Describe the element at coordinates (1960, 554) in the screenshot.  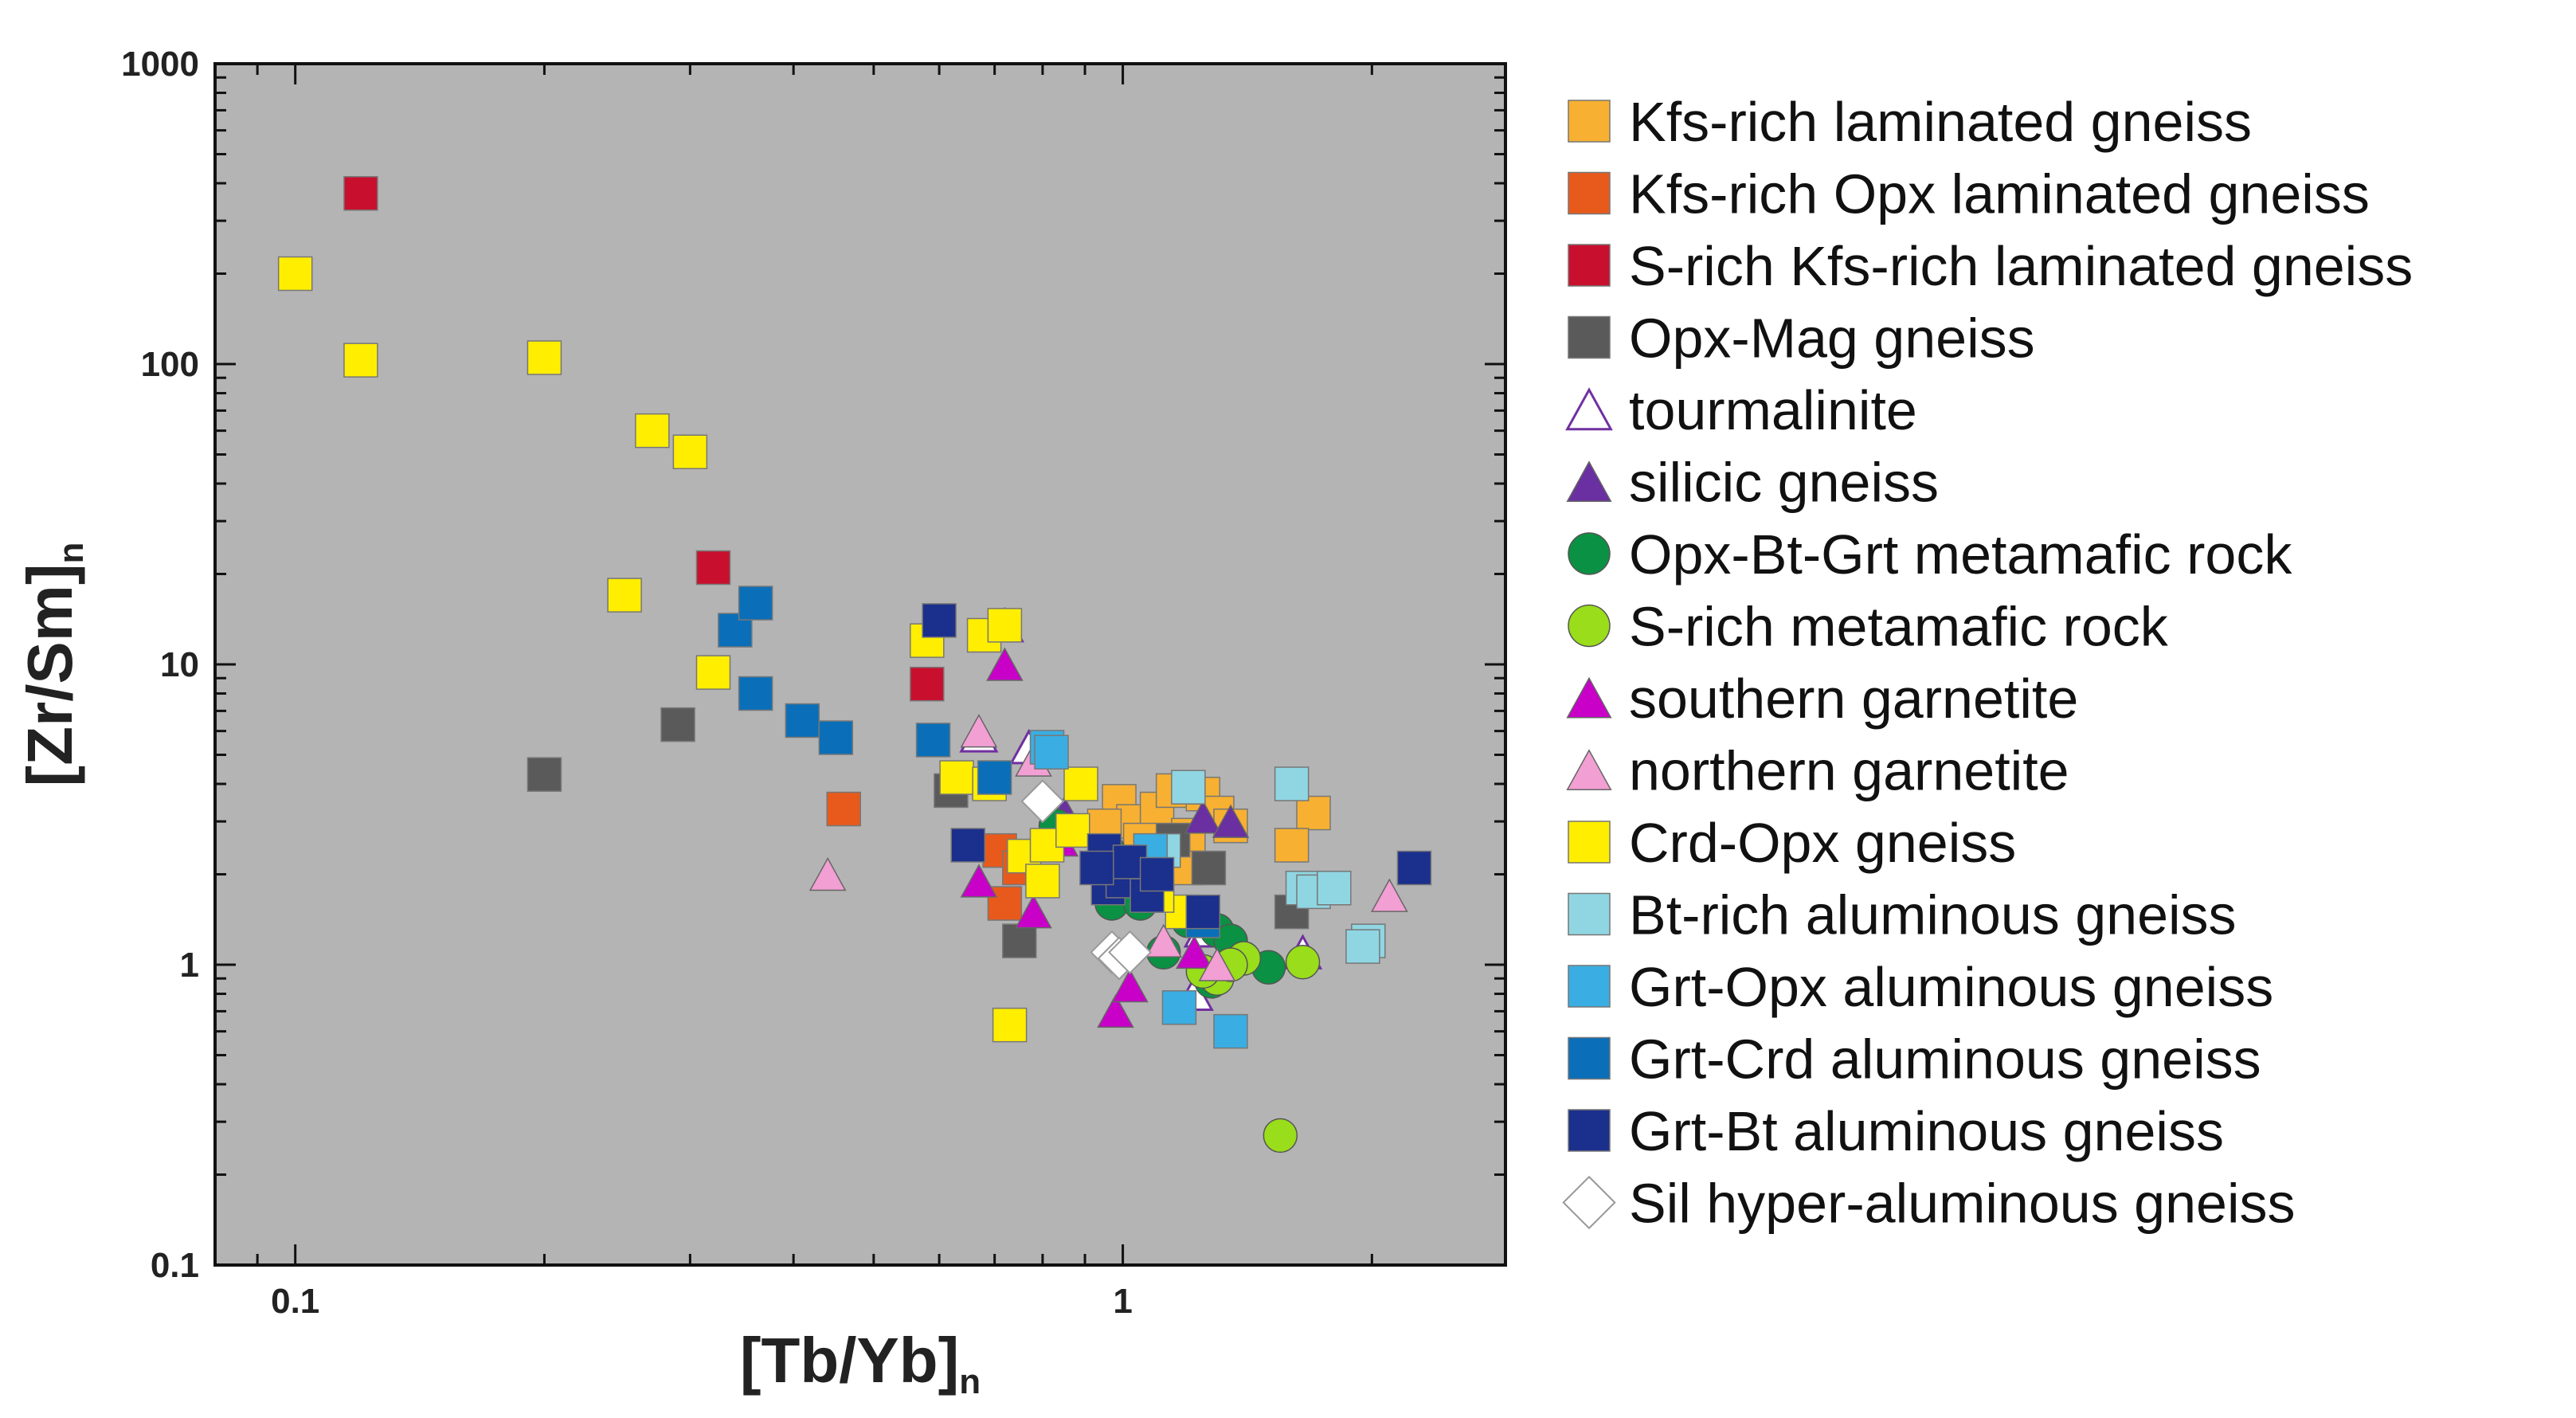
I see `legend-label: Opx-Bt-Grt metamafic rock` at that location.